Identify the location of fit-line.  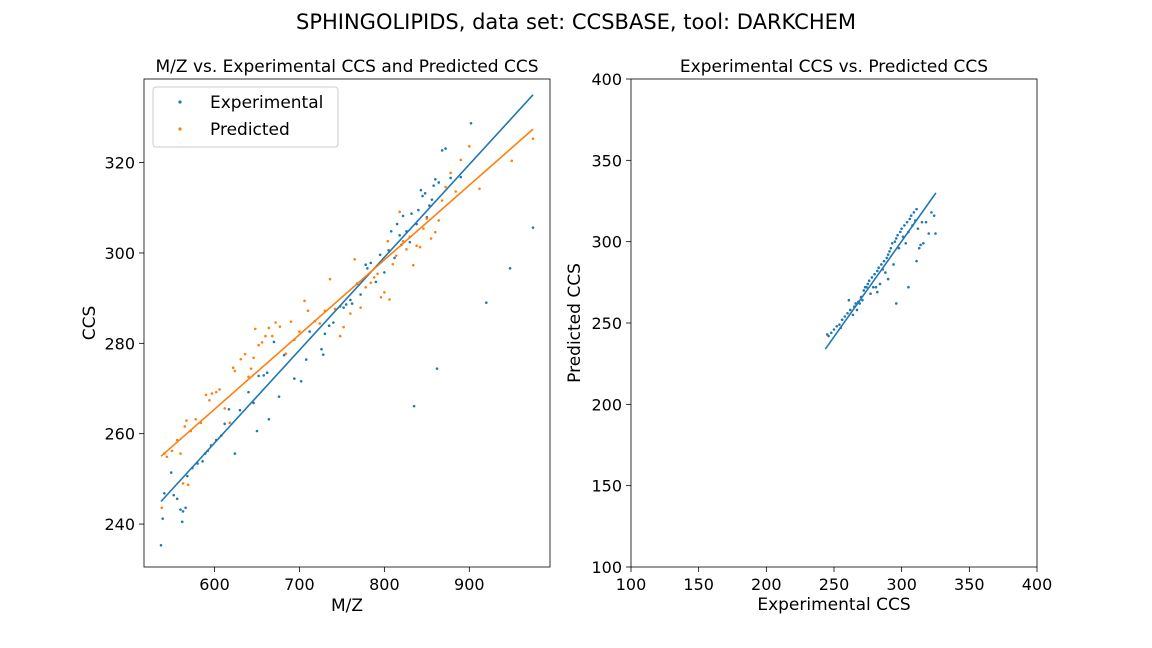
(880, 271).